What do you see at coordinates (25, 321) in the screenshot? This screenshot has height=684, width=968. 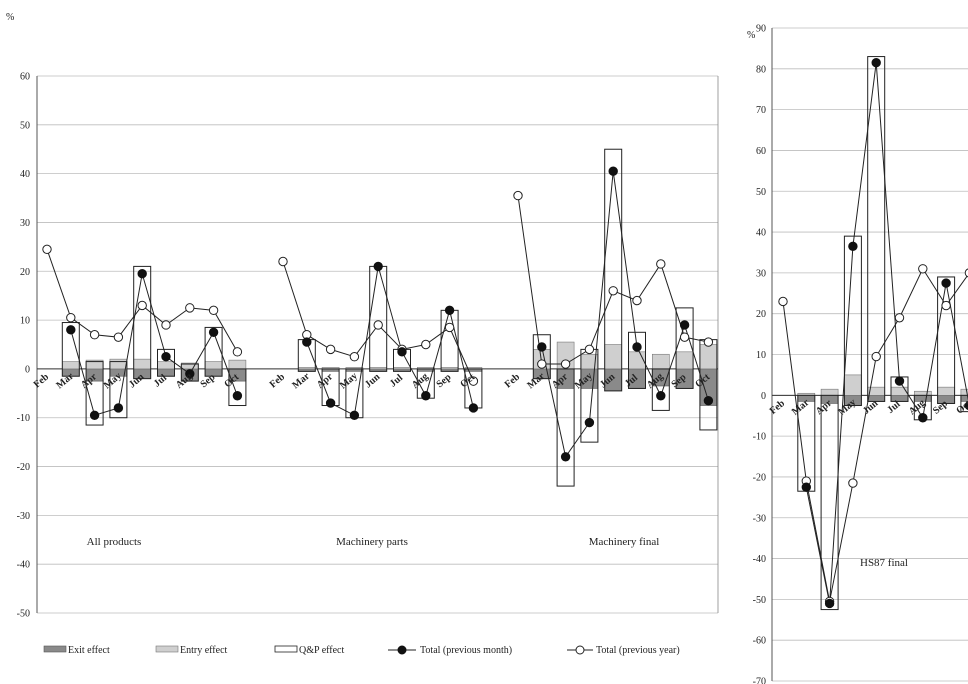 I see `y-tick-label: 10` at bounding box center [25, 321].